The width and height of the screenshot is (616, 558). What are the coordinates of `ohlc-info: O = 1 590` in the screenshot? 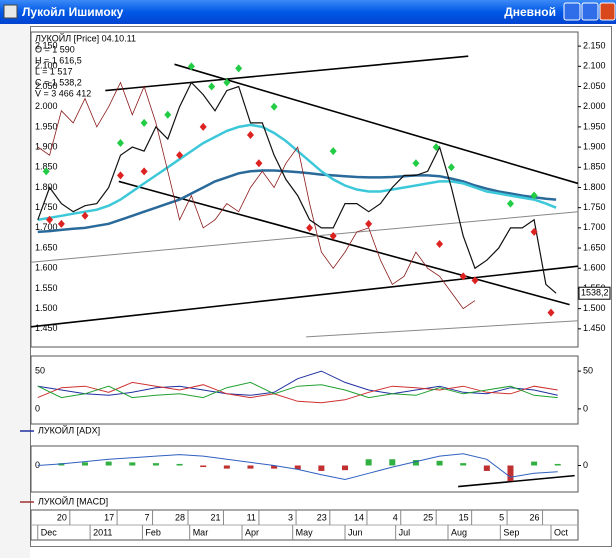 It's located at (55, 49).